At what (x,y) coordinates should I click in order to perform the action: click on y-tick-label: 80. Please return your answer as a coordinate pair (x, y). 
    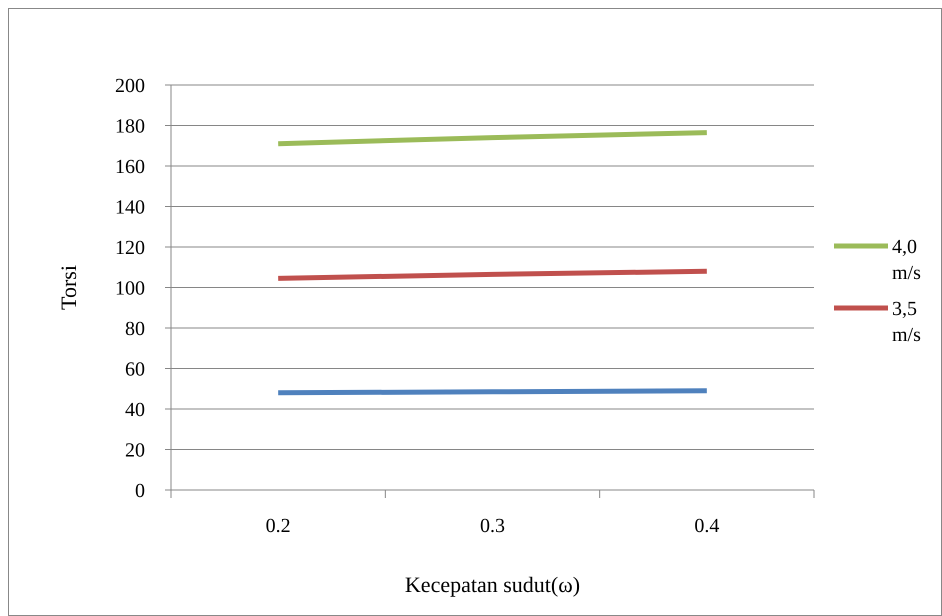
    Looking at the image, I should click on (135, 329).